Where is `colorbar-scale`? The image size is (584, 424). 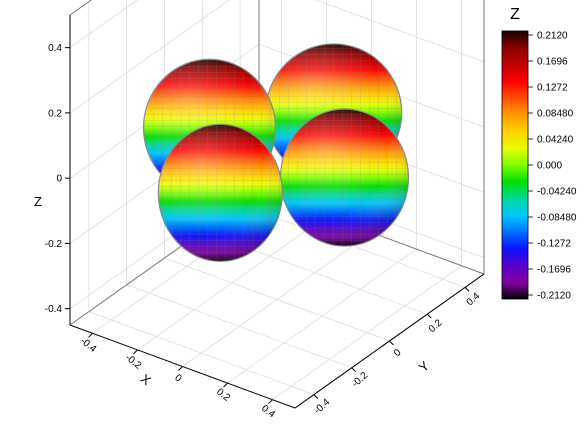 colorbar-scale is located at coordinates (515, 165).